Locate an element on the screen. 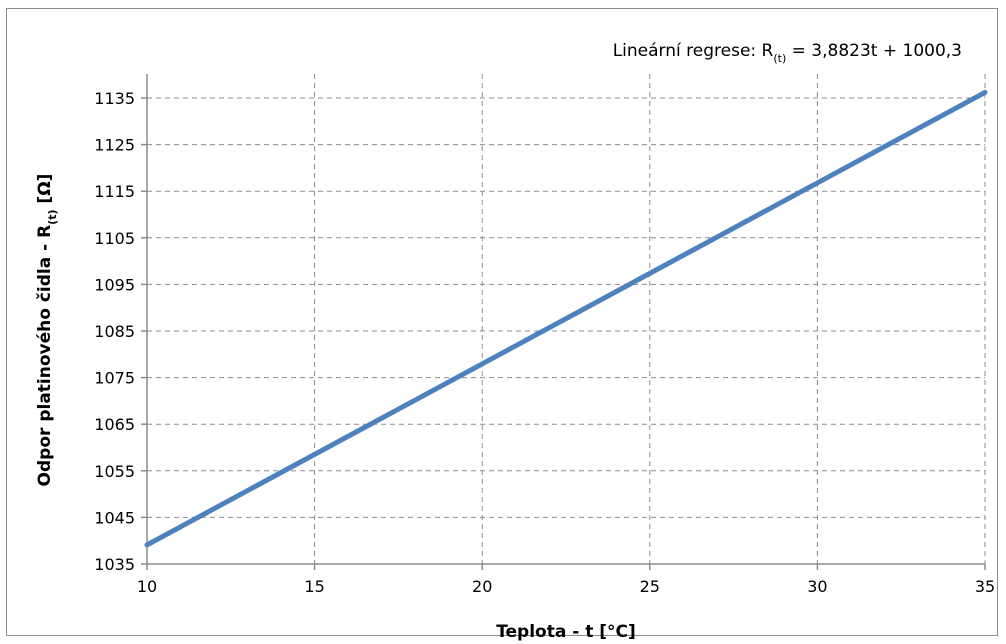  x-tick-label: 35 is located at coordinates (985, 586).